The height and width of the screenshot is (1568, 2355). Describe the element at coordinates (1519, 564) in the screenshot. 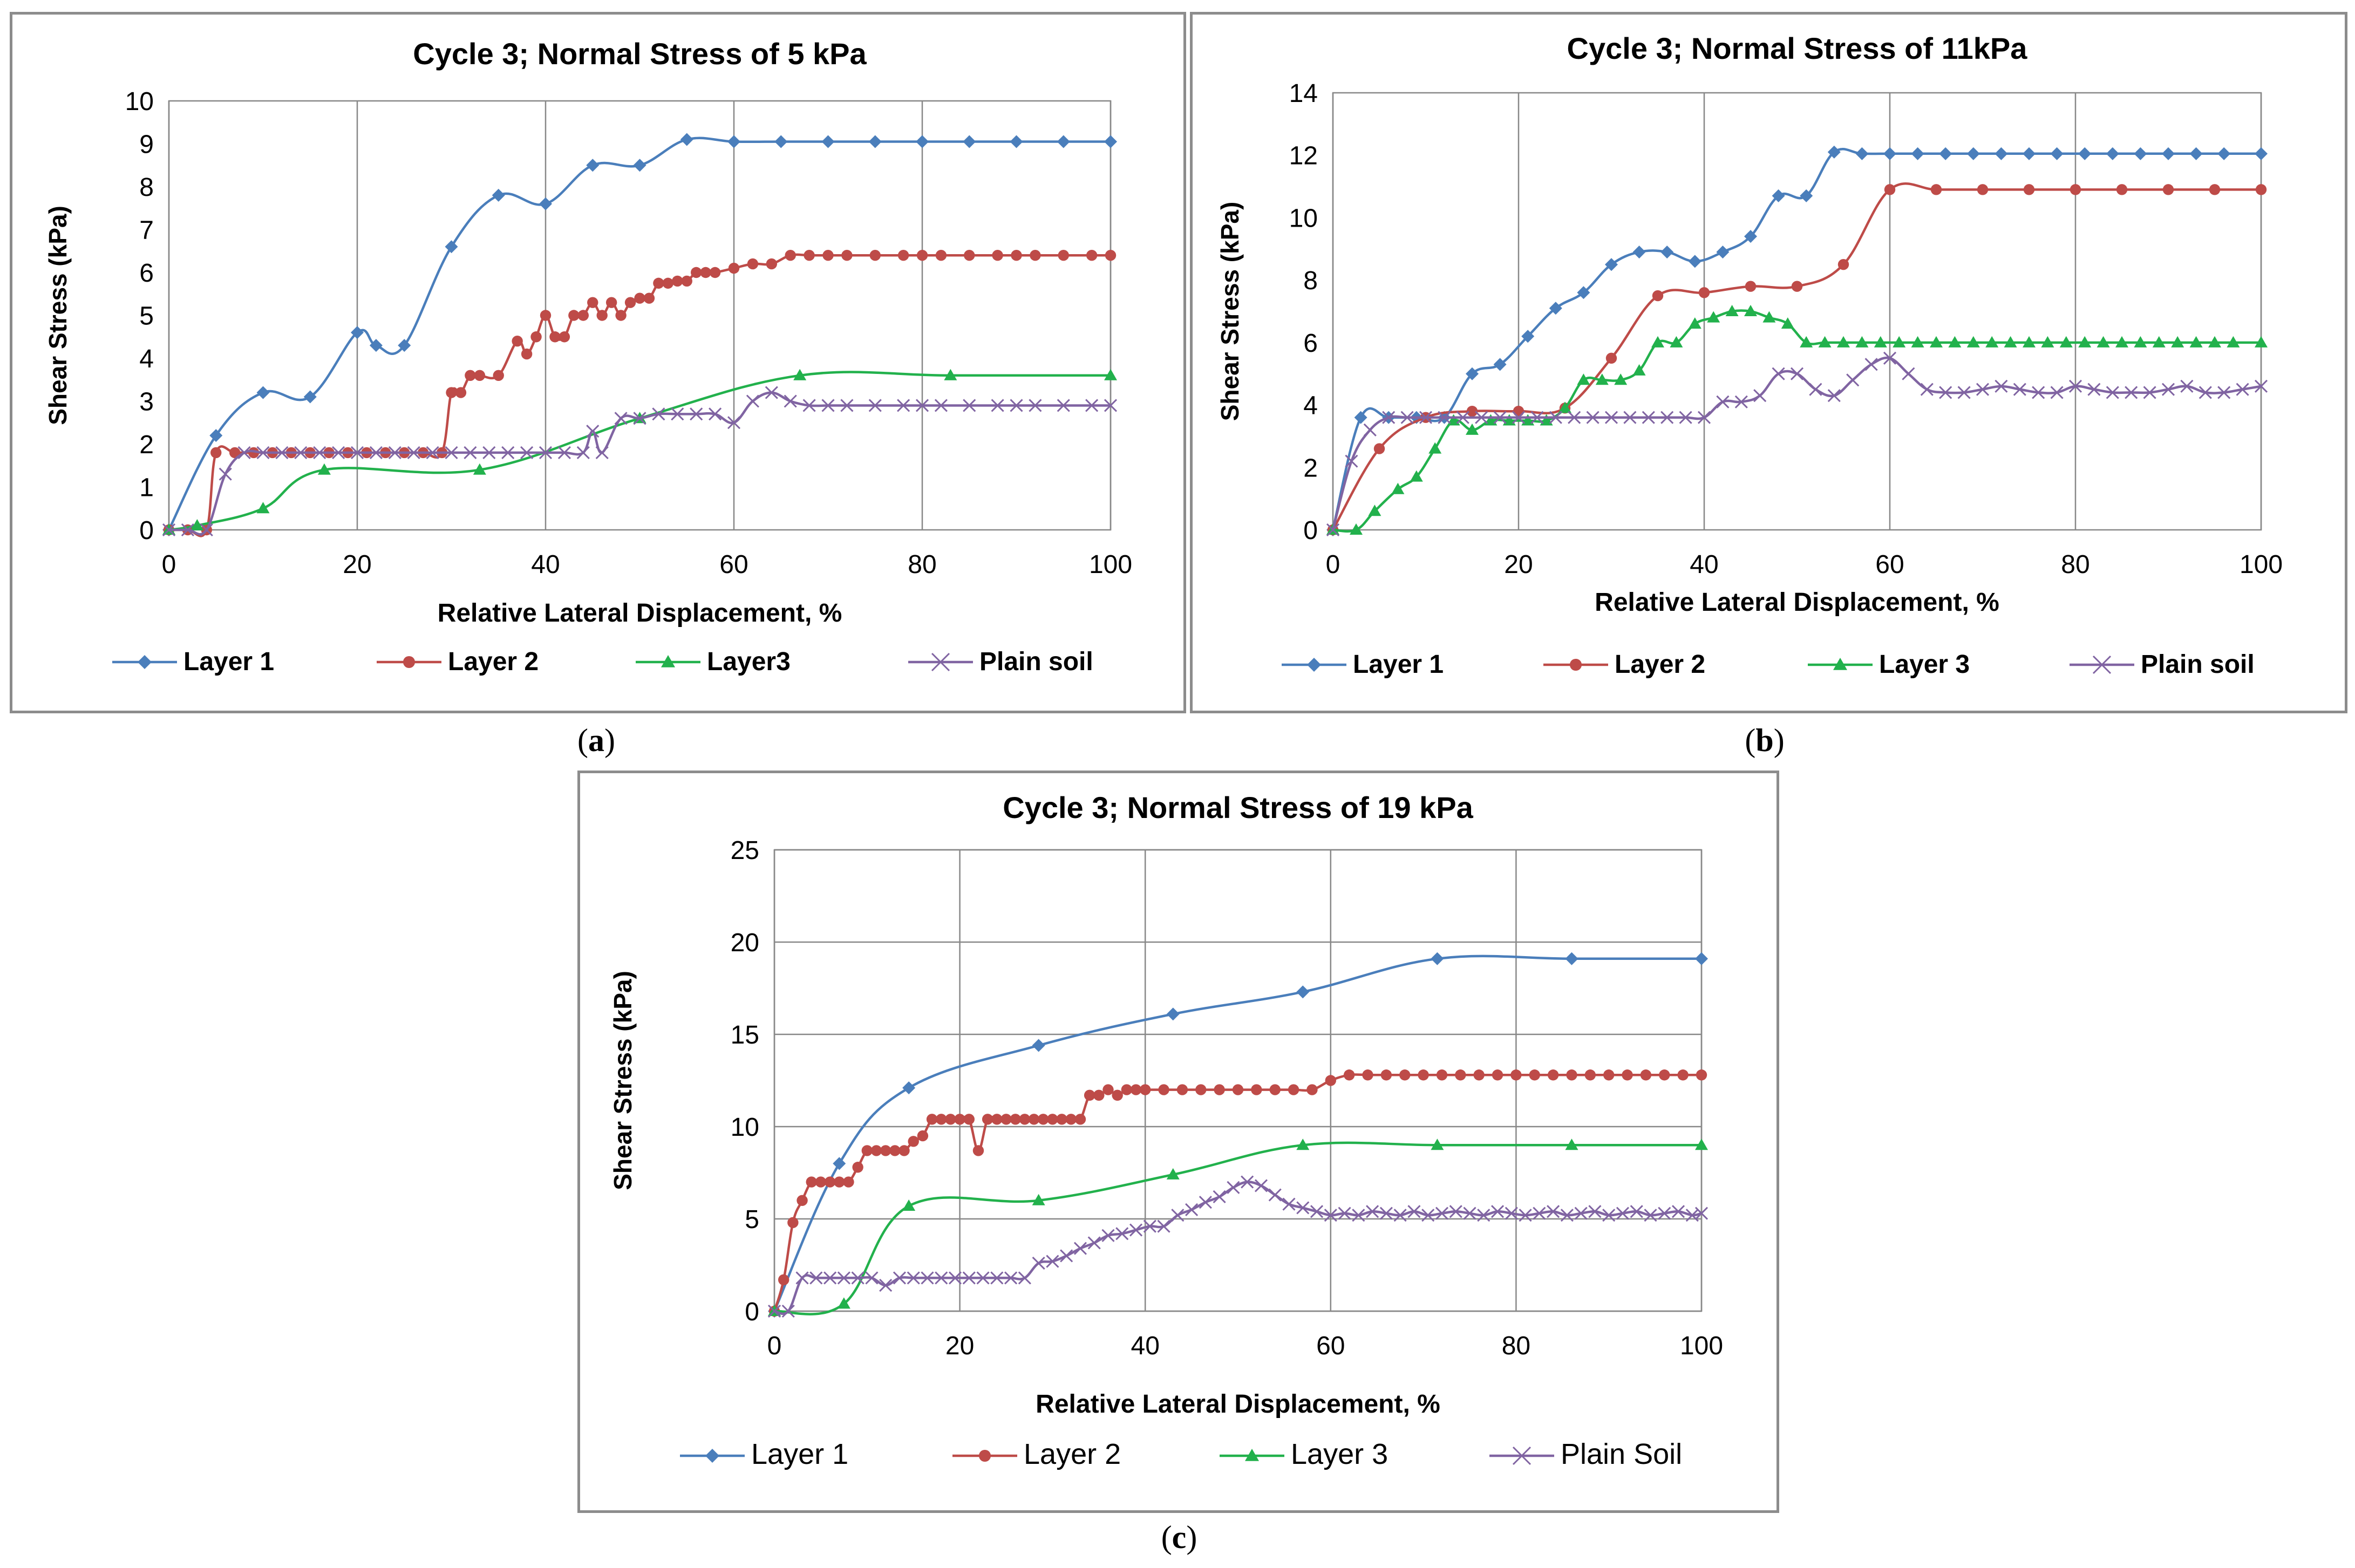

I see `x-tick-label: 20` at that location.